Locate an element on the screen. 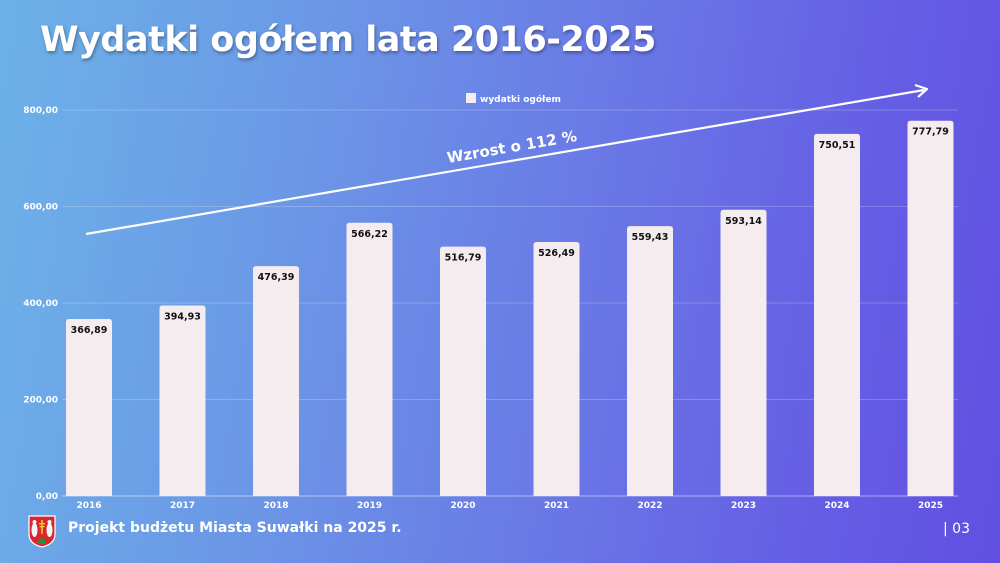 The image size is (1000, 563). x-tick-label: 2019 is located at coordinates (369, 506).